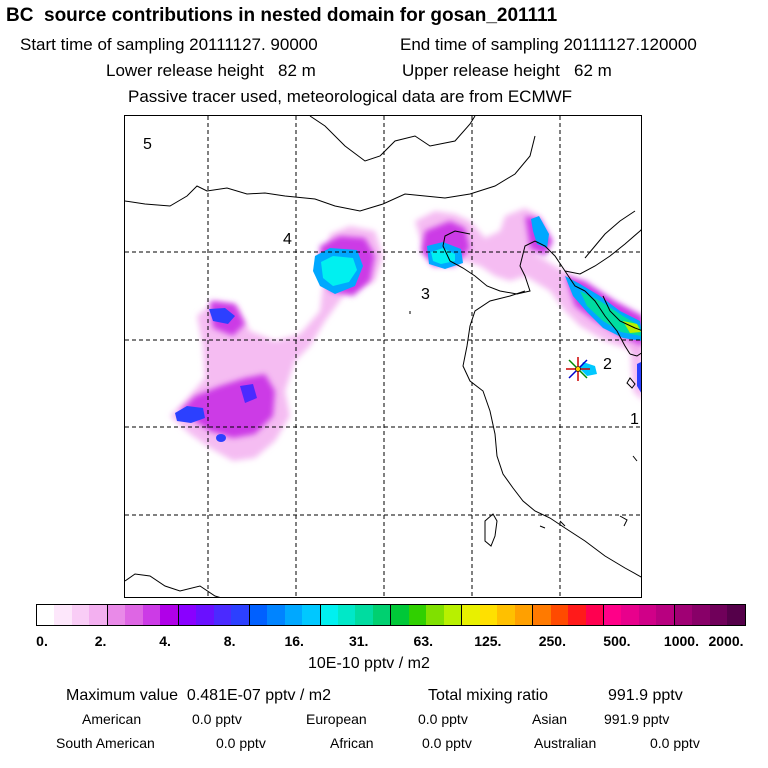 The width and height of the screenshot is (768, 768). What do you see at coordinates (681, 641) in the screenshot?
I see `colorbar-tick-label: 1000.` at bounding box center [681, 641].